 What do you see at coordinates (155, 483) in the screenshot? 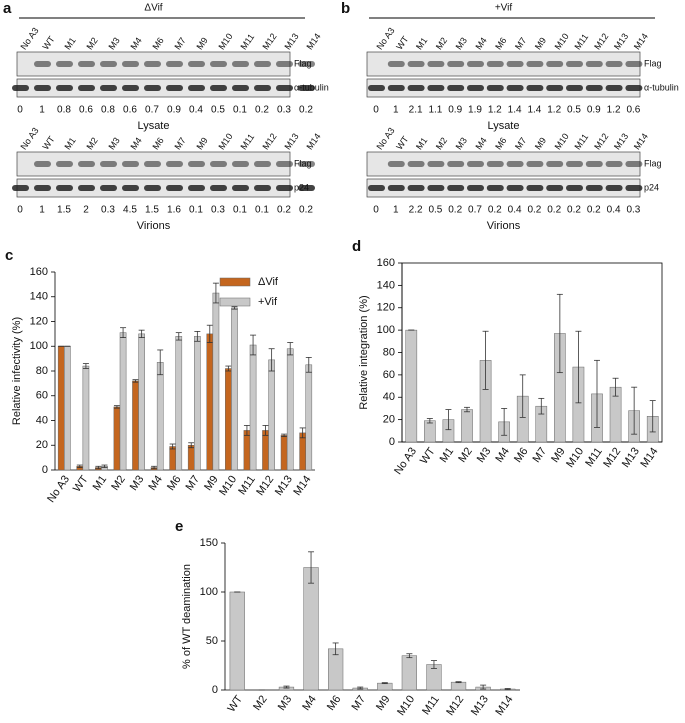
I see `x-tick-label: M4` at bounding box center [155, 483].